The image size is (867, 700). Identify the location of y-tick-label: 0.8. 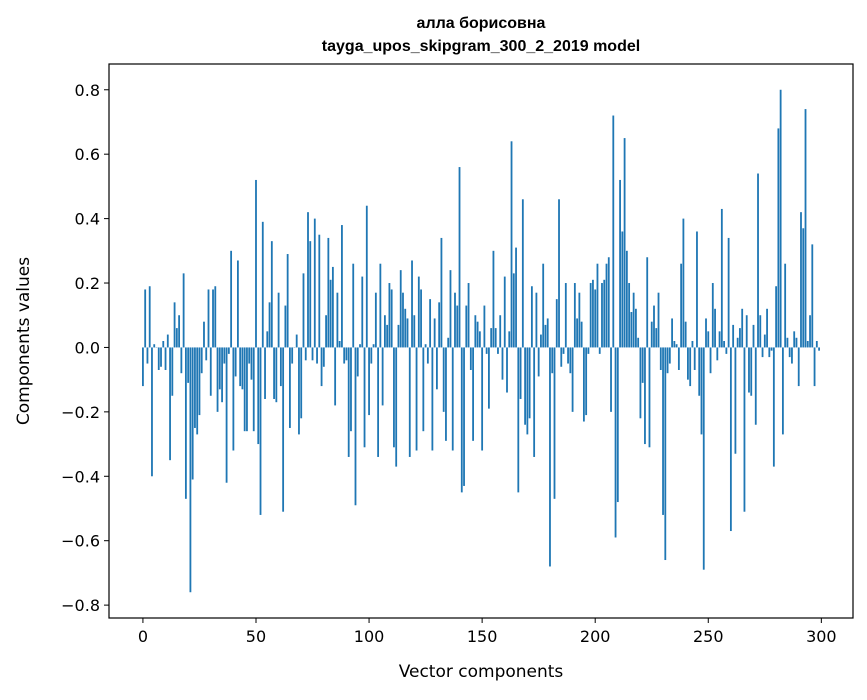
(87, 90).